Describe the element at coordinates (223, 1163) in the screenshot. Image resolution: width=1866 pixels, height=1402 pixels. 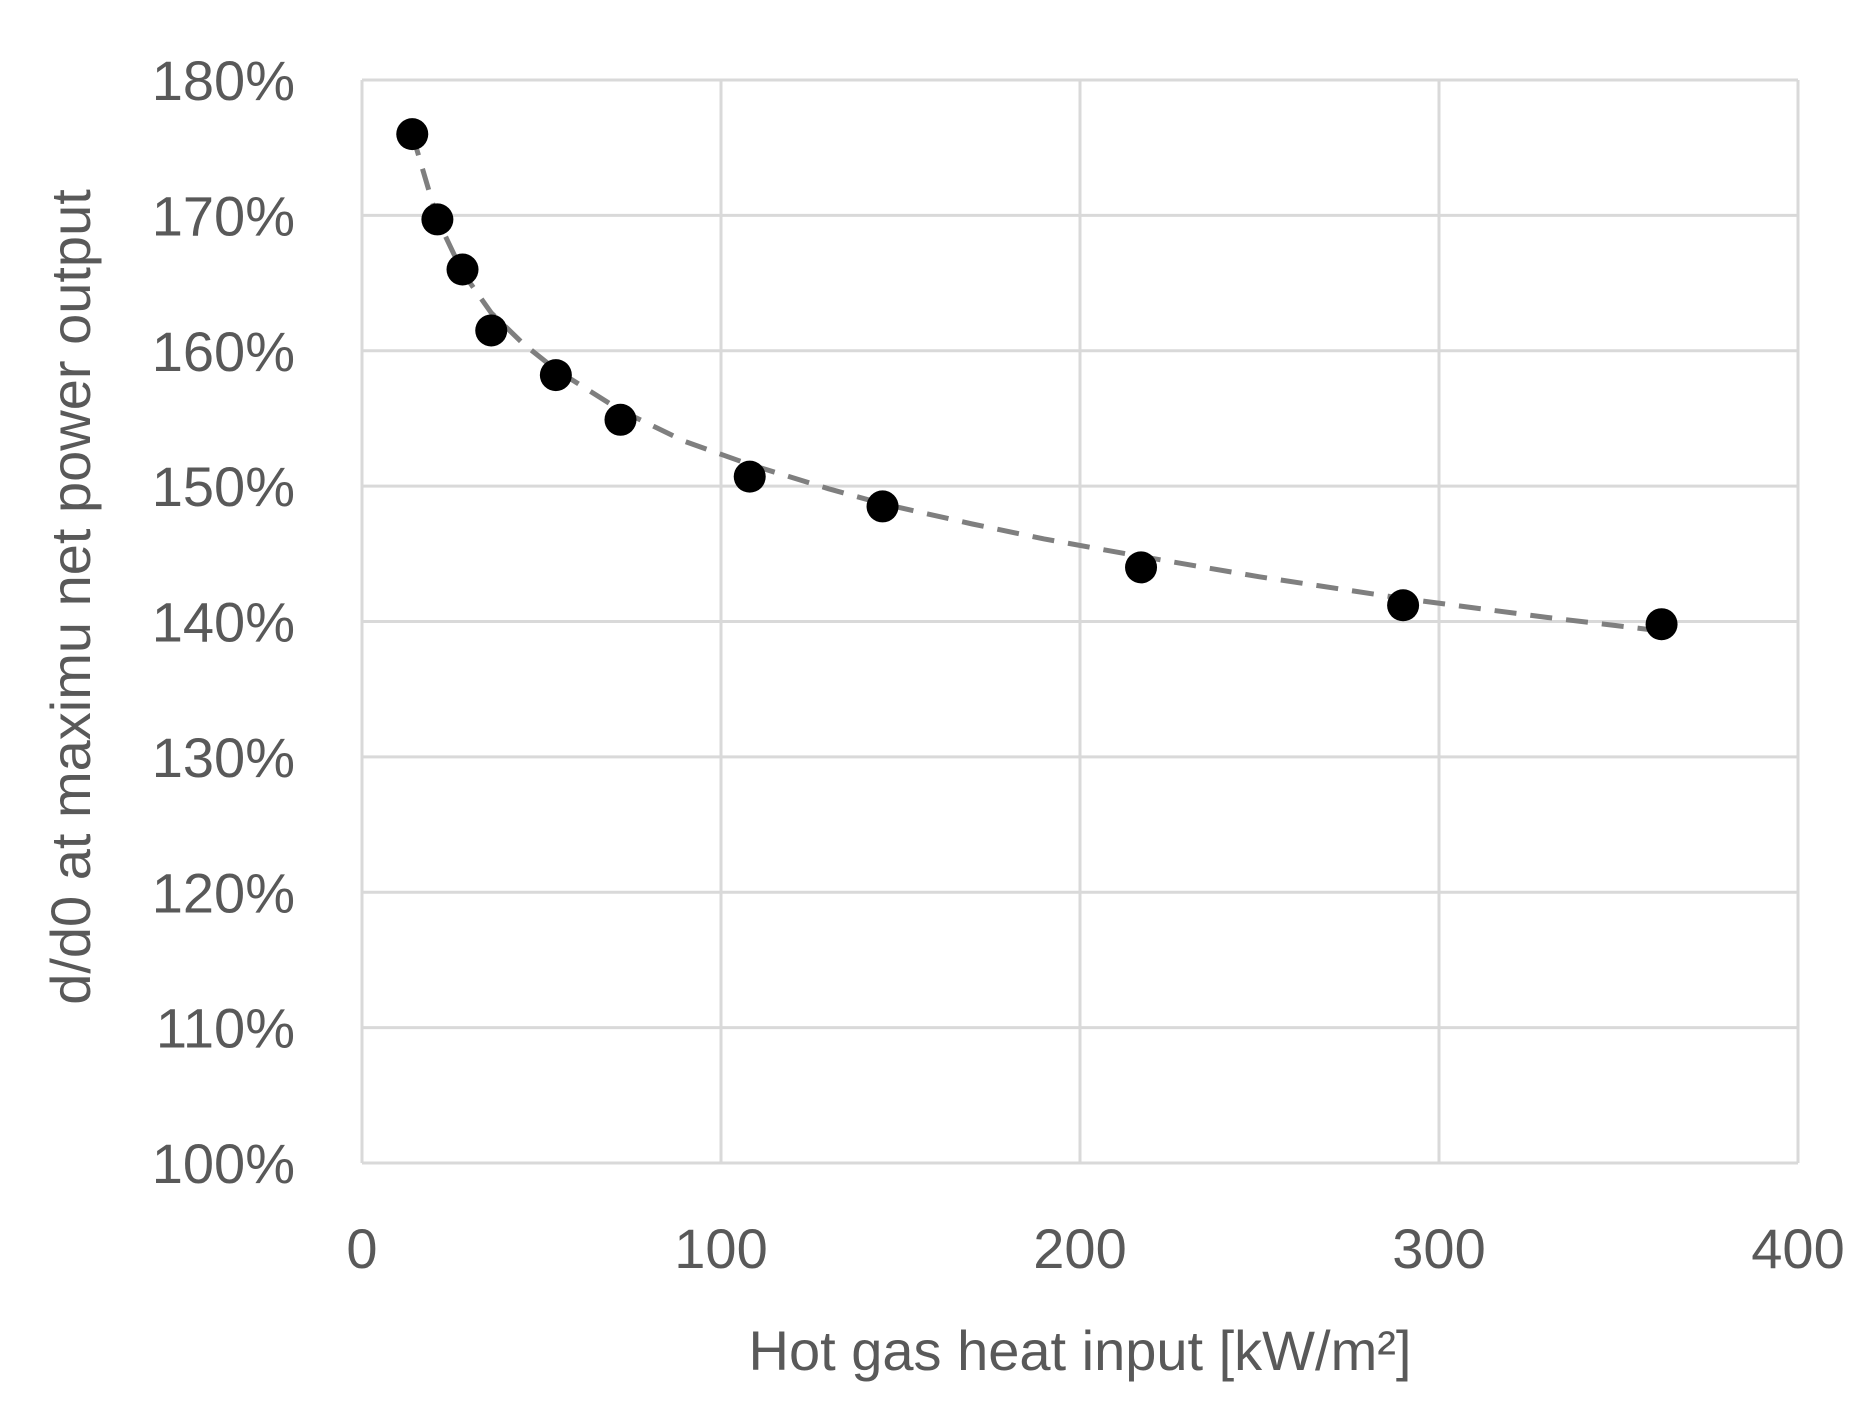
I see `y-tick-label: 100%` at that location.